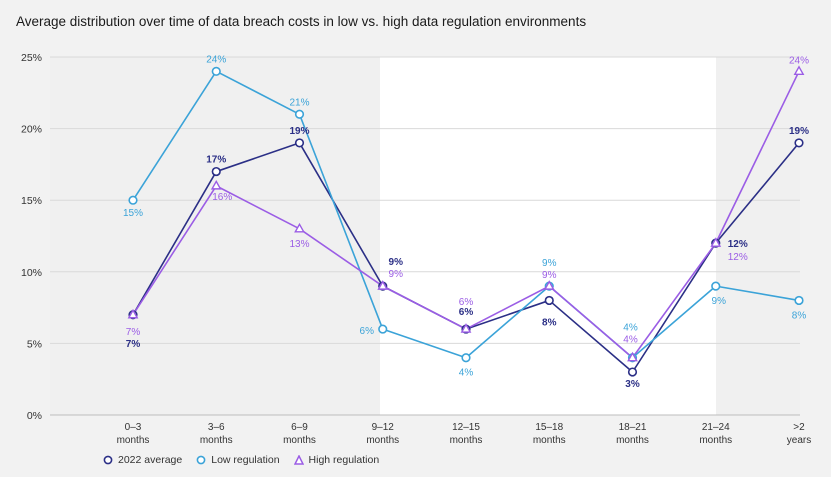 The image size is (831, 477). Describe the element at coordinates (133, 213) in the screenshot. I see `data-label: 15%` at that location.